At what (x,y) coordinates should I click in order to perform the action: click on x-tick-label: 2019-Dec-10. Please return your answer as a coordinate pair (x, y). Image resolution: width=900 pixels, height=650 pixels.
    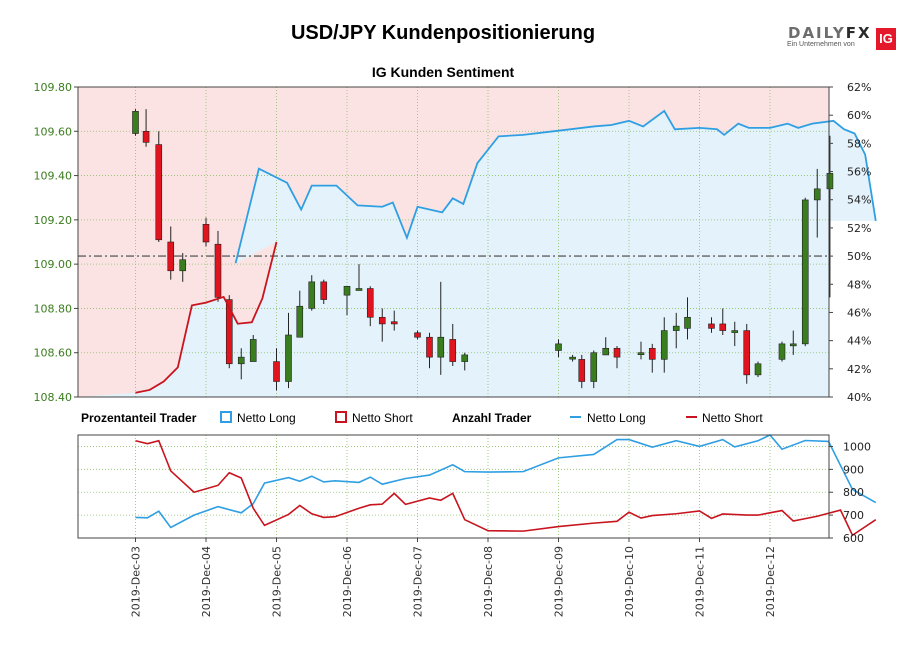
    Looking at the image, I should click on (629, 581).